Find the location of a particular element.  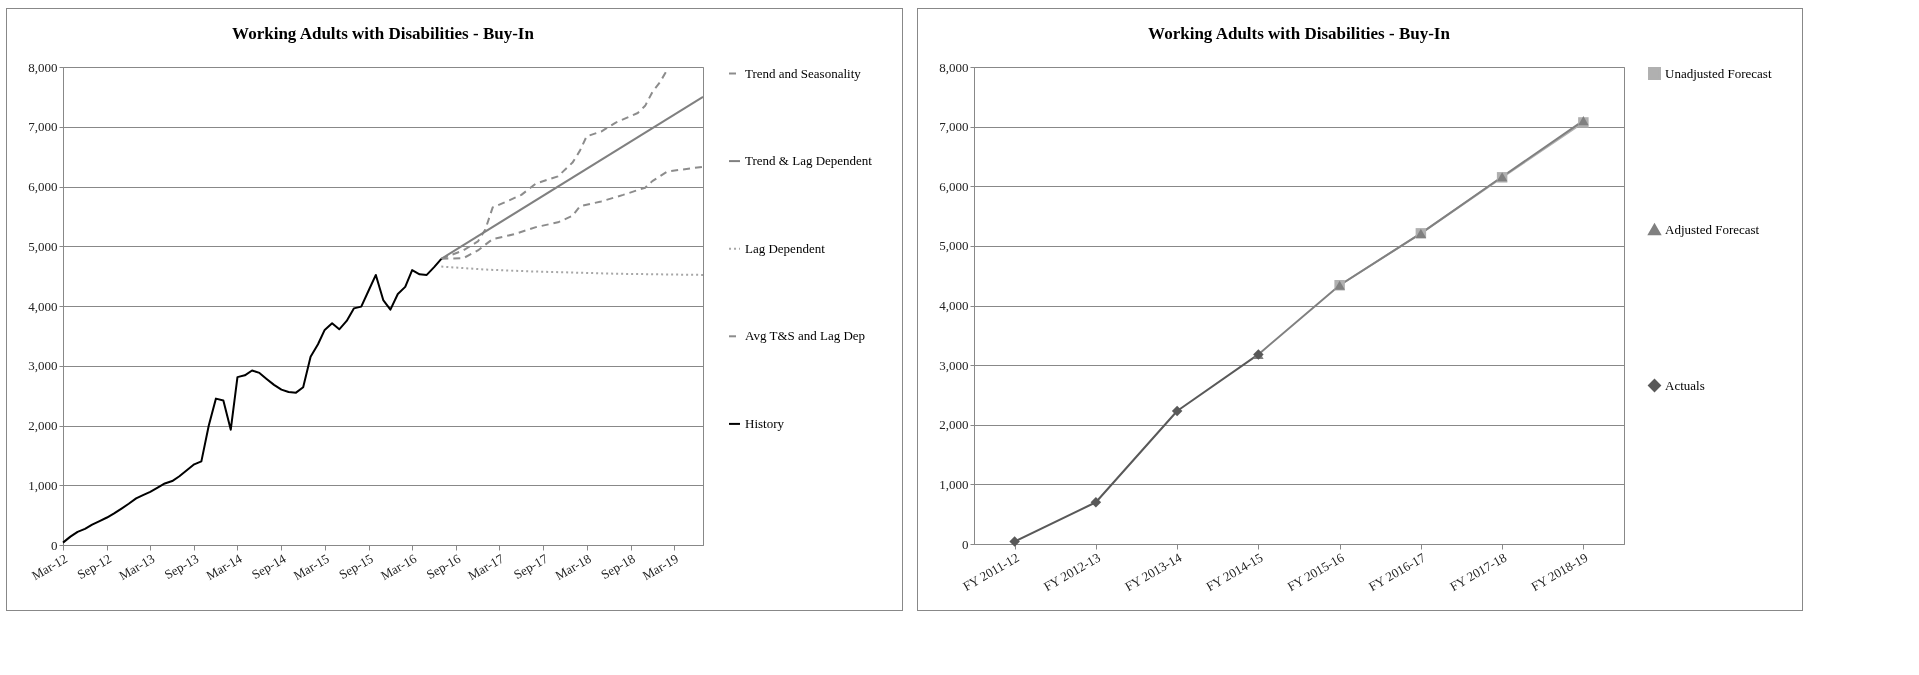

legend-label: Avg T&S and Lag Dep is located at coordinates (805, 336).